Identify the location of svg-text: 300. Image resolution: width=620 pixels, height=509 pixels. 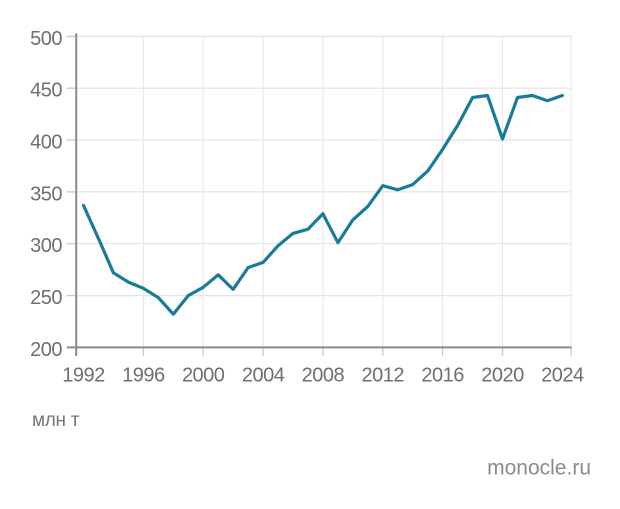
(46, 246).